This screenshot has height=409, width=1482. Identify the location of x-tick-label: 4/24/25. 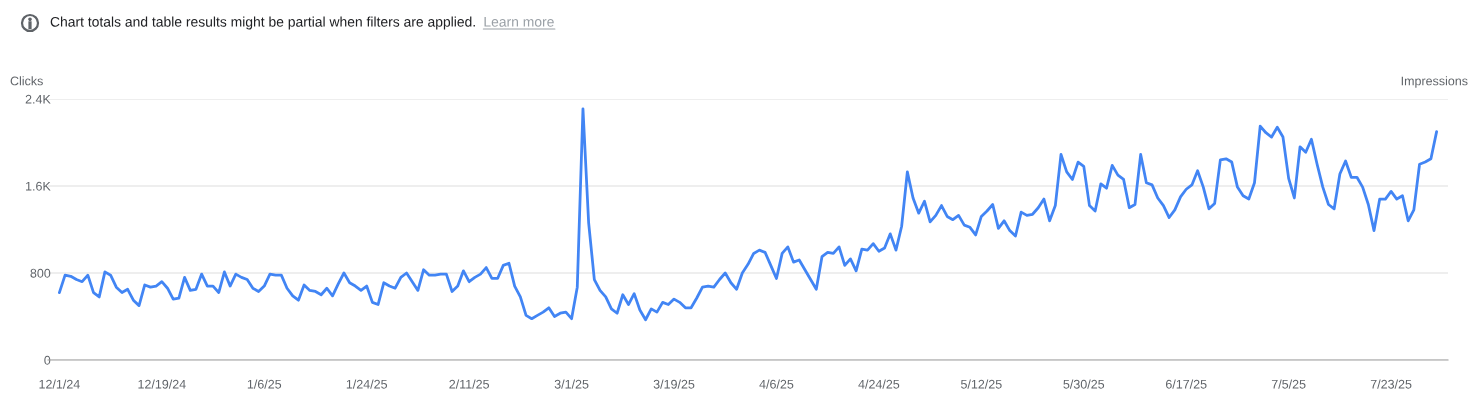
(879, 384).